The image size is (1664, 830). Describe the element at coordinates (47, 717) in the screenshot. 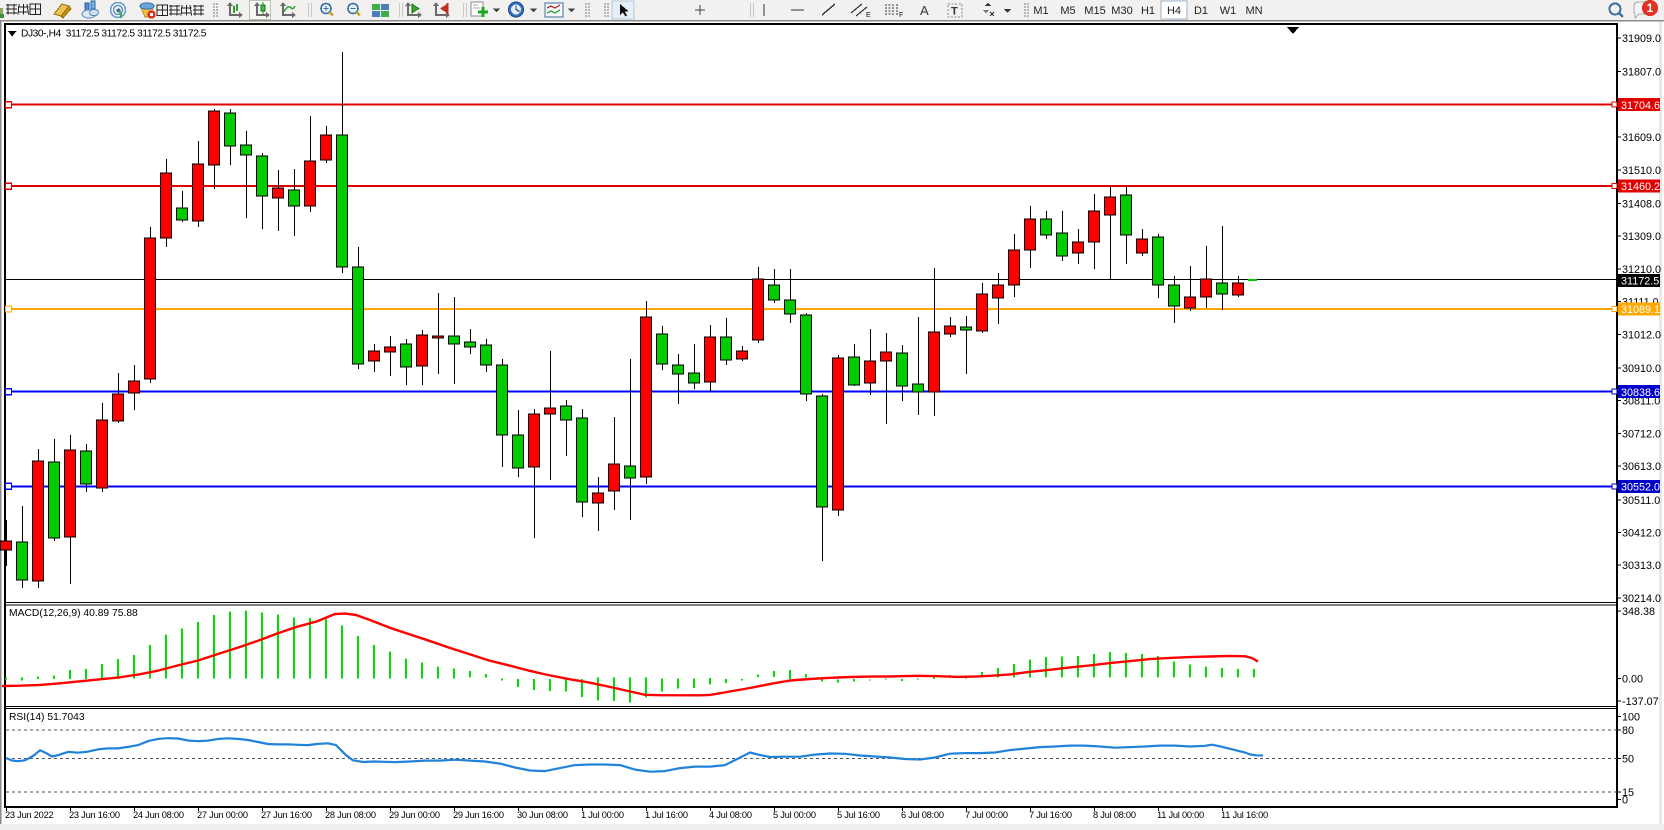

I see `svg-text: RSI(14) 51.7043` at that location.